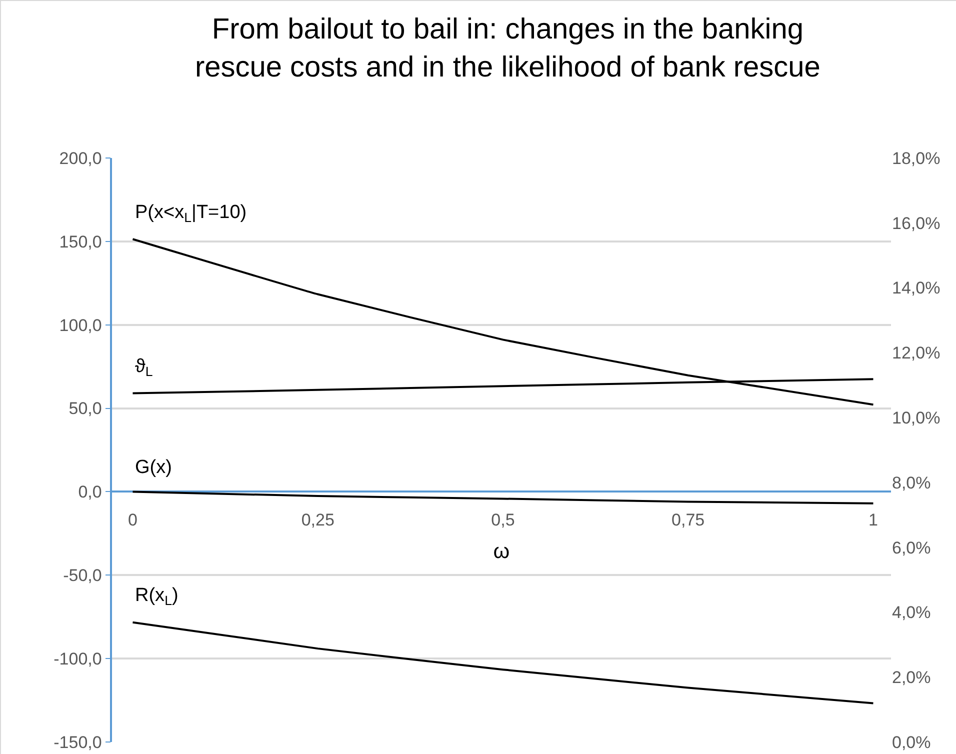 Image resolution: width=956 pixels, height=754 pixels. I want to click on y2-tick-label: 10,0%, so click(916, 418).